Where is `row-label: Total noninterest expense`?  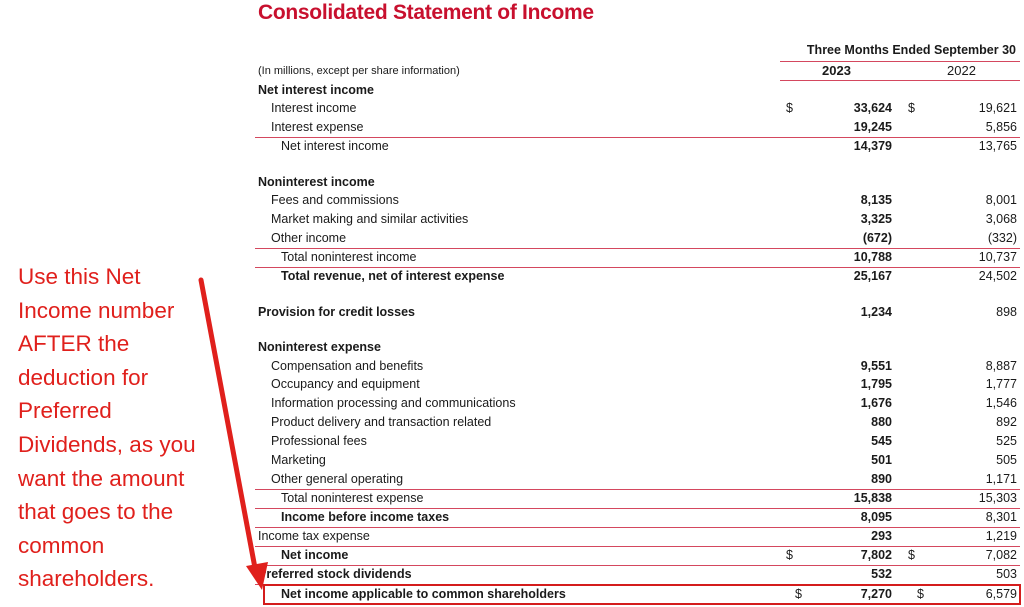 row-label: Total noninterest expense is located at coordinates (352, 498).